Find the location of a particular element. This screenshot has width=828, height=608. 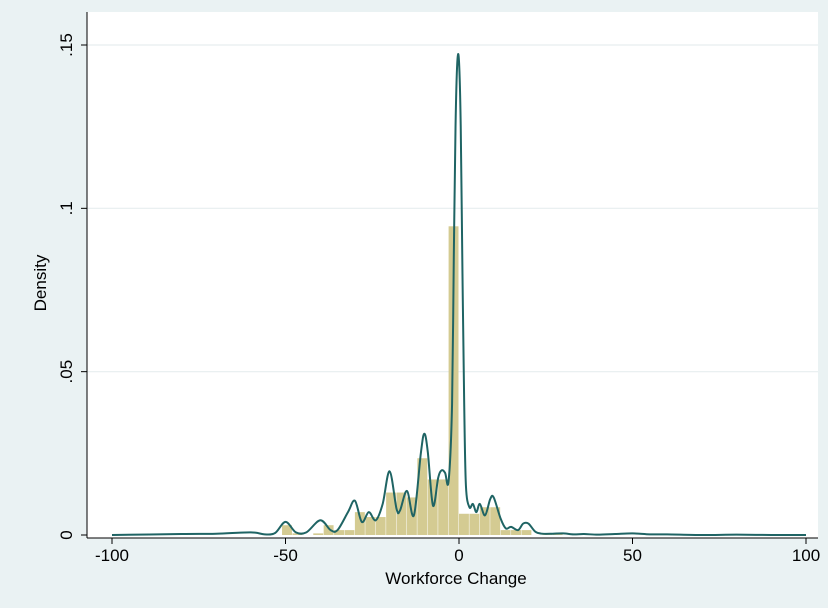

x-tick-label-1: -50 is located at coordinates (285, 555).